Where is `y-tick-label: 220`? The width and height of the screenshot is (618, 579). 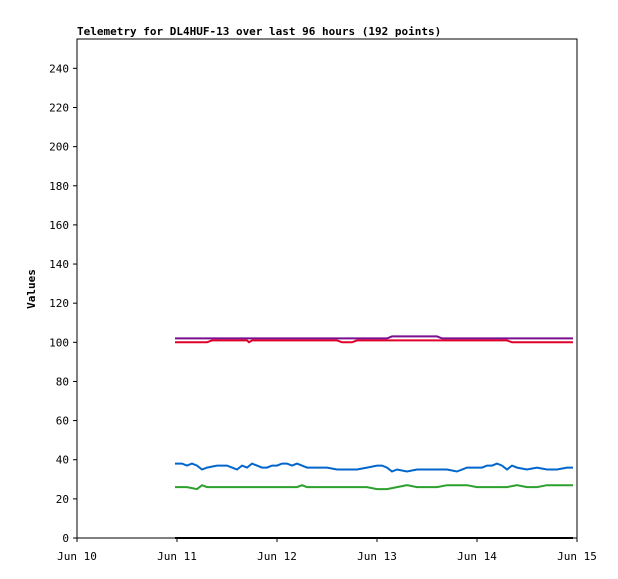 y-tick-label: 220 is located at coordinates (59, 107).